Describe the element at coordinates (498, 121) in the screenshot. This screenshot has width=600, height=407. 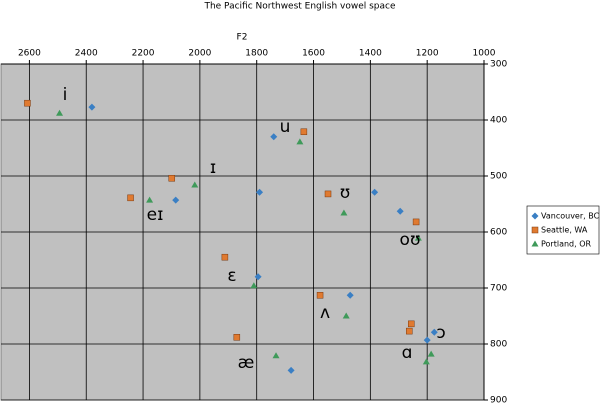
I see `y-tick-label: 400` at that location.